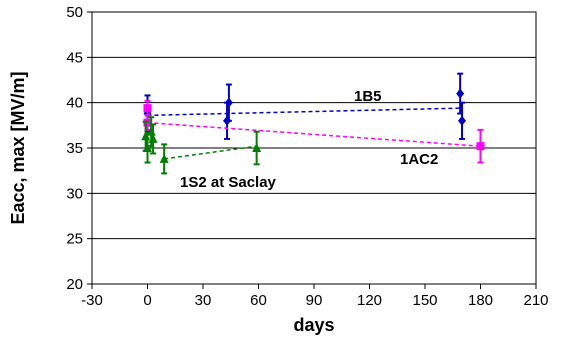  I want to click on x-axis-title: days, so click(313, 325).